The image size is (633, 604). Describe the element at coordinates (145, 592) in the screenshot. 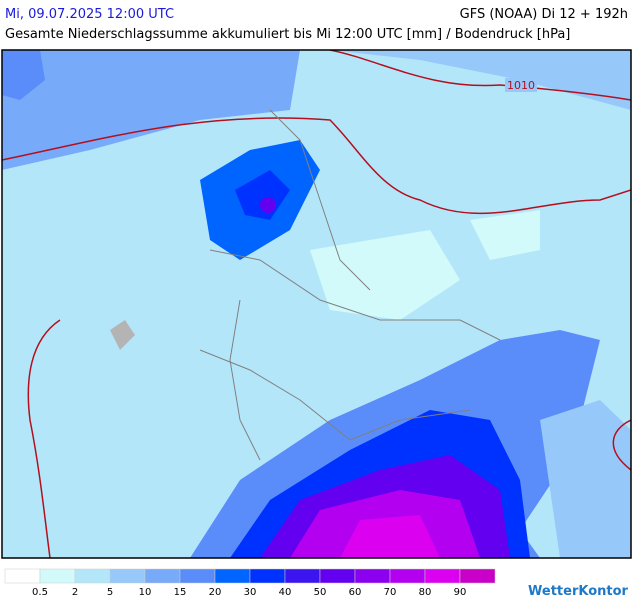

I see `legend-tick-label: 10` at that location.